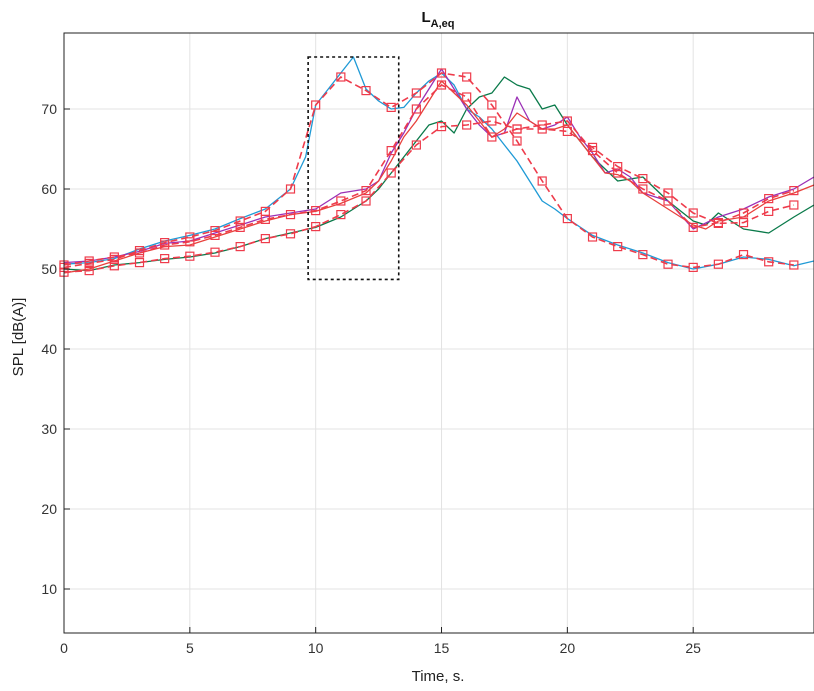  What do you see at coordinates (568, 648) in the screenshot?
I see `x-tick-label: 20` at bounding box center [568, 648].